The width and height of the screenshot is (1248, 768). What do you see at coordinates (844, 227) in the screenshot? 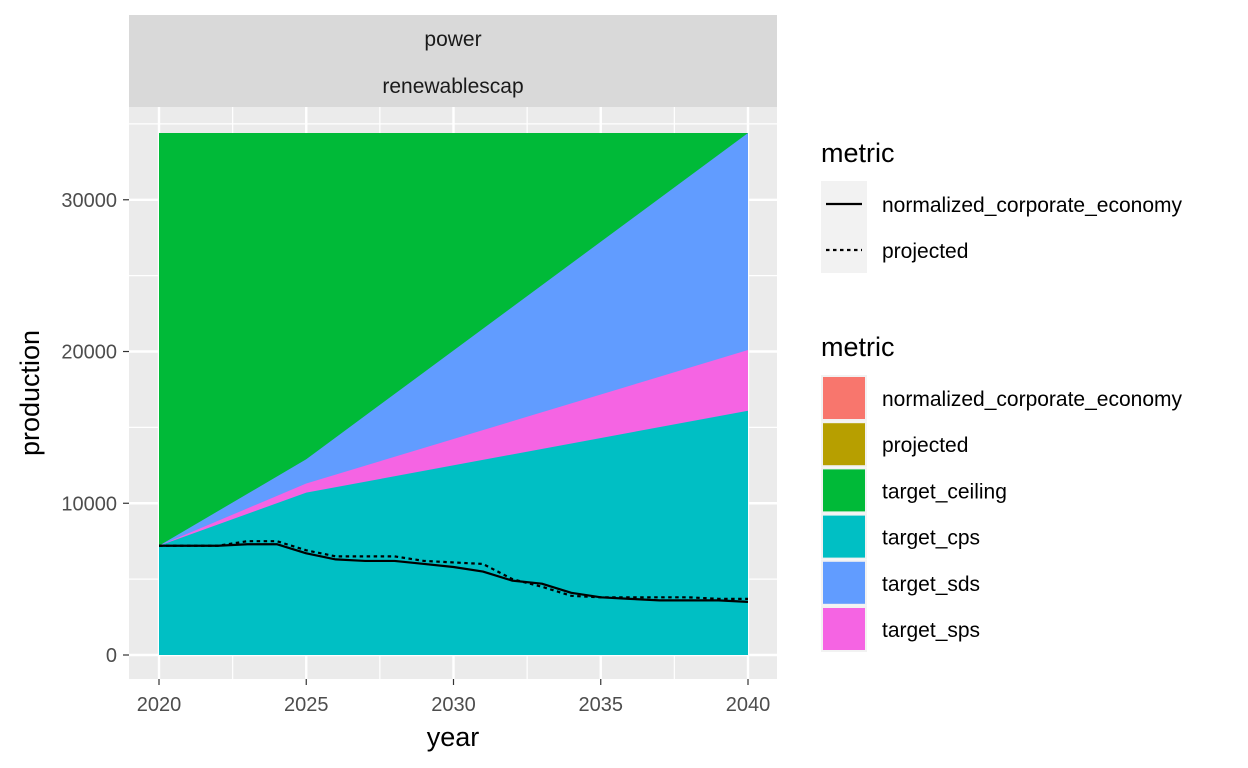
I see `legend-linetype-keys-background` at bounding box center [844, 227].